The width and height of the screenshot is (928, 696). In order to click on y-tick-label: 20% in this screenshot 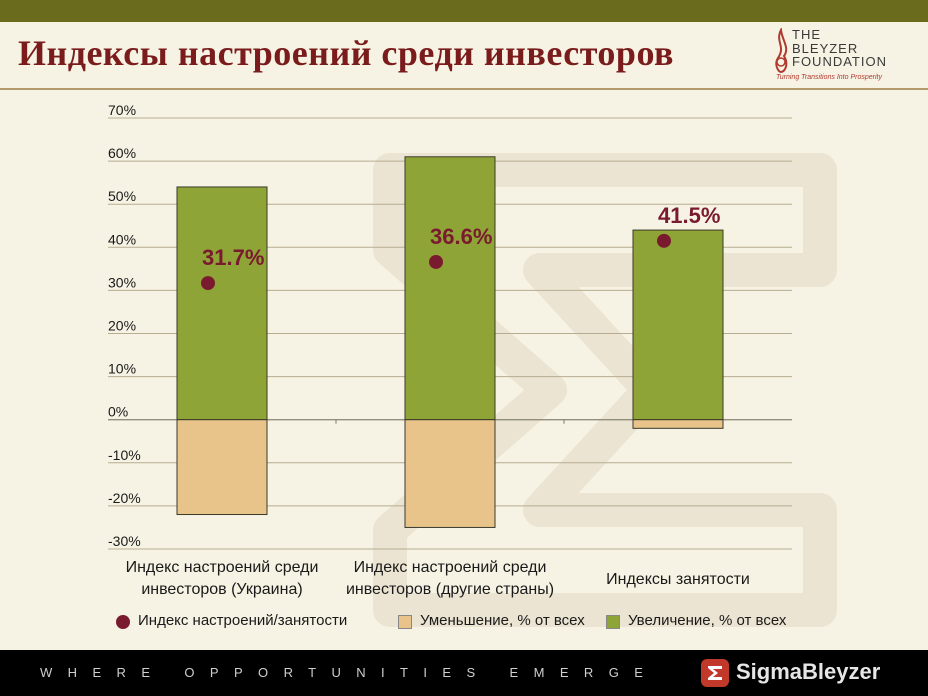, I will do `click(122, 326)`.